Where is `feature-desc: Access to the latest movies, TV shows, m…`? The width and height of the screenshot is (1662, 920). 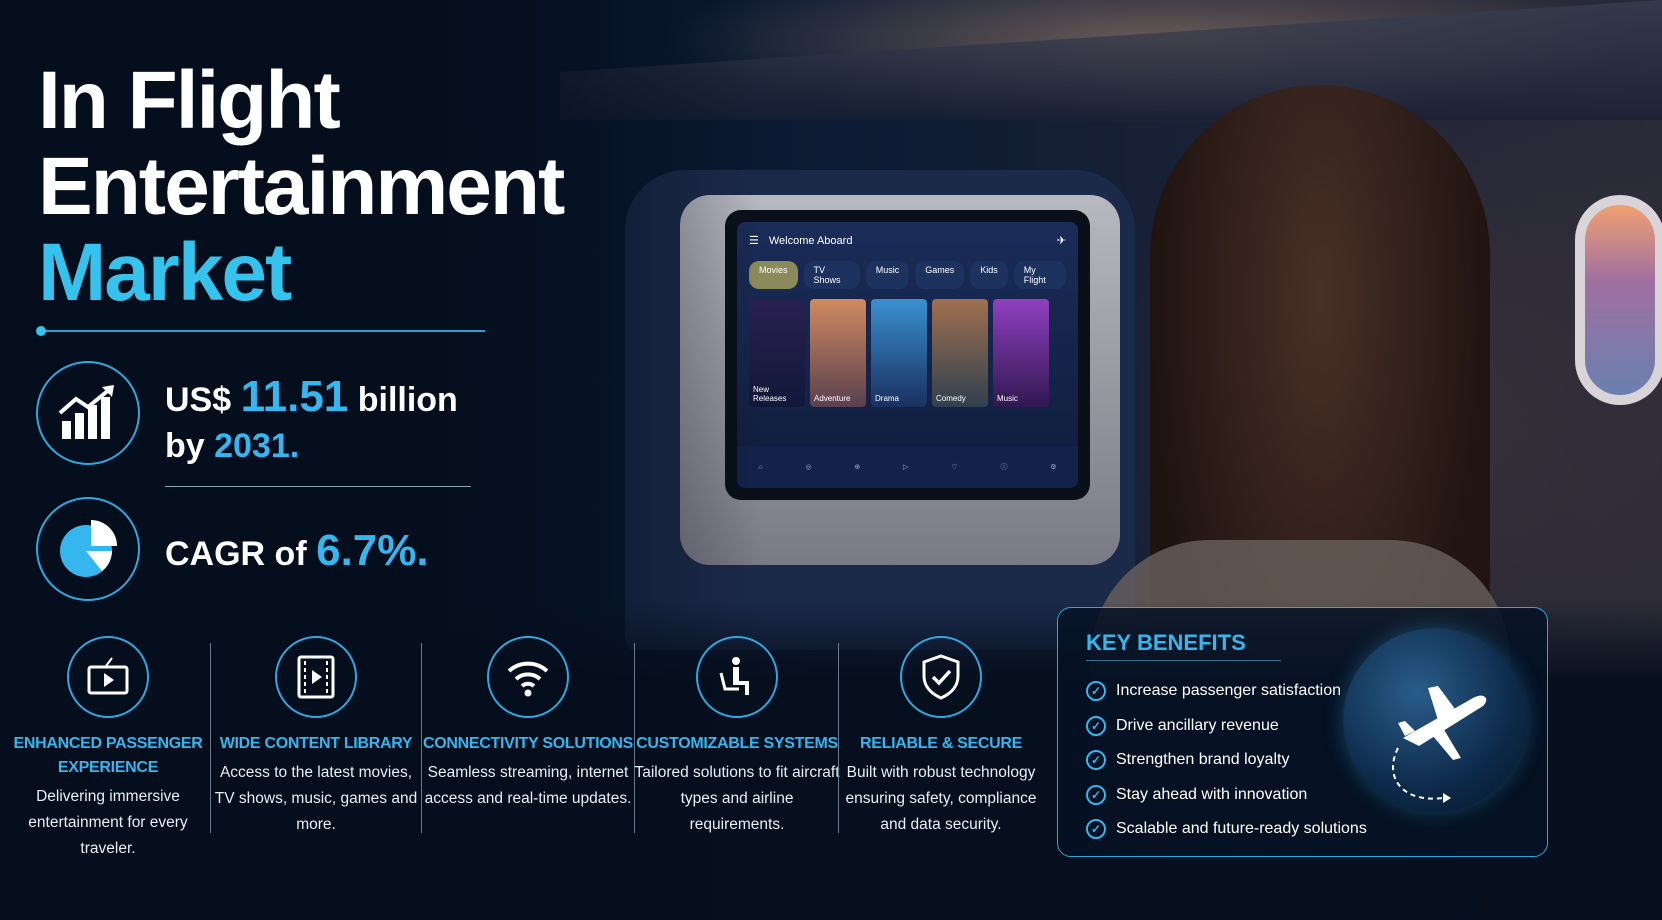
feature-desc: Access to the latest movies, TV shows, m… is located at coordinates (316, 798).